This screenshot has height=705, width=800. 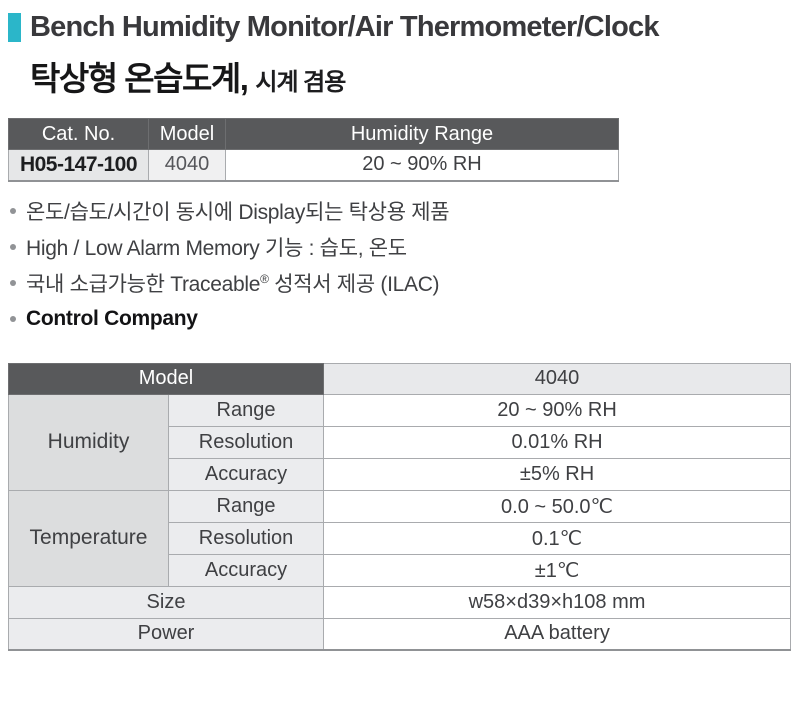 I want to click on spec-row-temperature-range: Temperature Range 0.0 ~ 50.0℃, so click(x=400, y=538).